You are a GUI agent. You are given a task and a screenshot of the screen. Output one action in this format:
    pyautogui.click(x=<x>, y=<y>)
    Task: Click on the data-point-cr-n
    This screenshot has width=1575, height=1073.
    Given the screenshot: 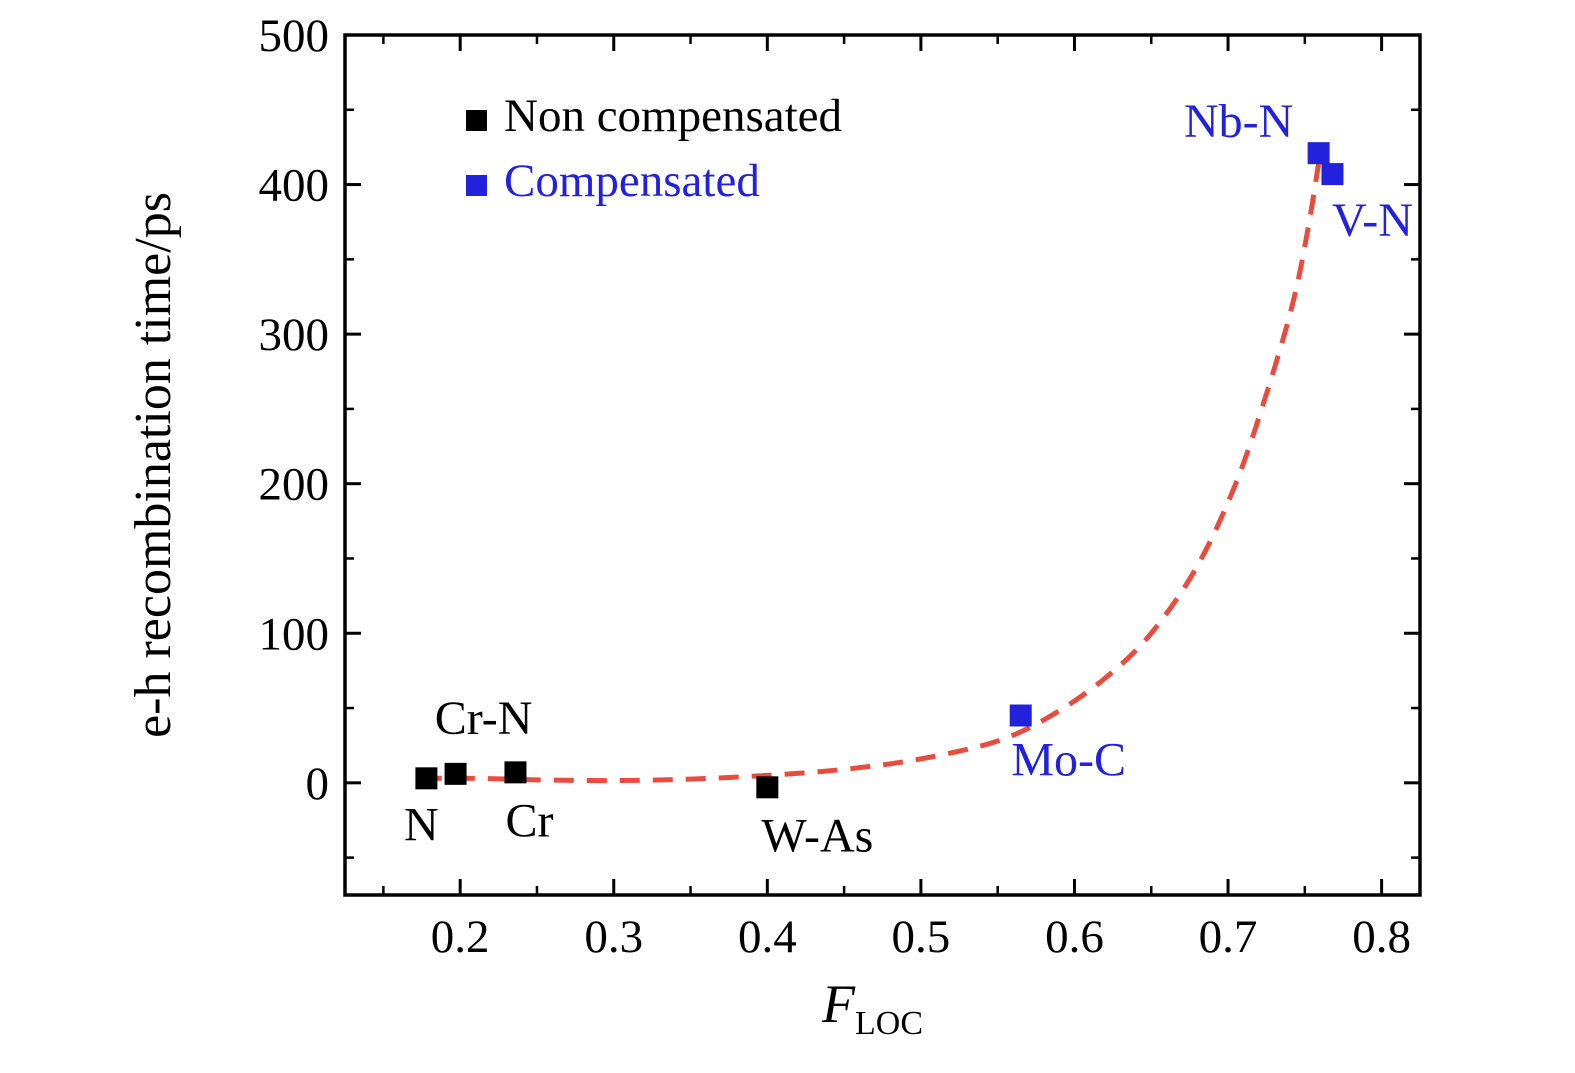 What is the action you would take?
    pyautogui.click(x=455, y=773)
    